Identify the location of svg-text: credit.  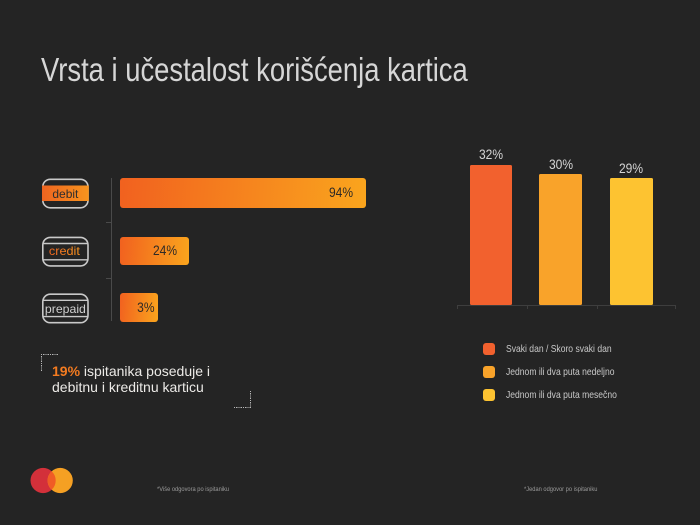
(65, 251).